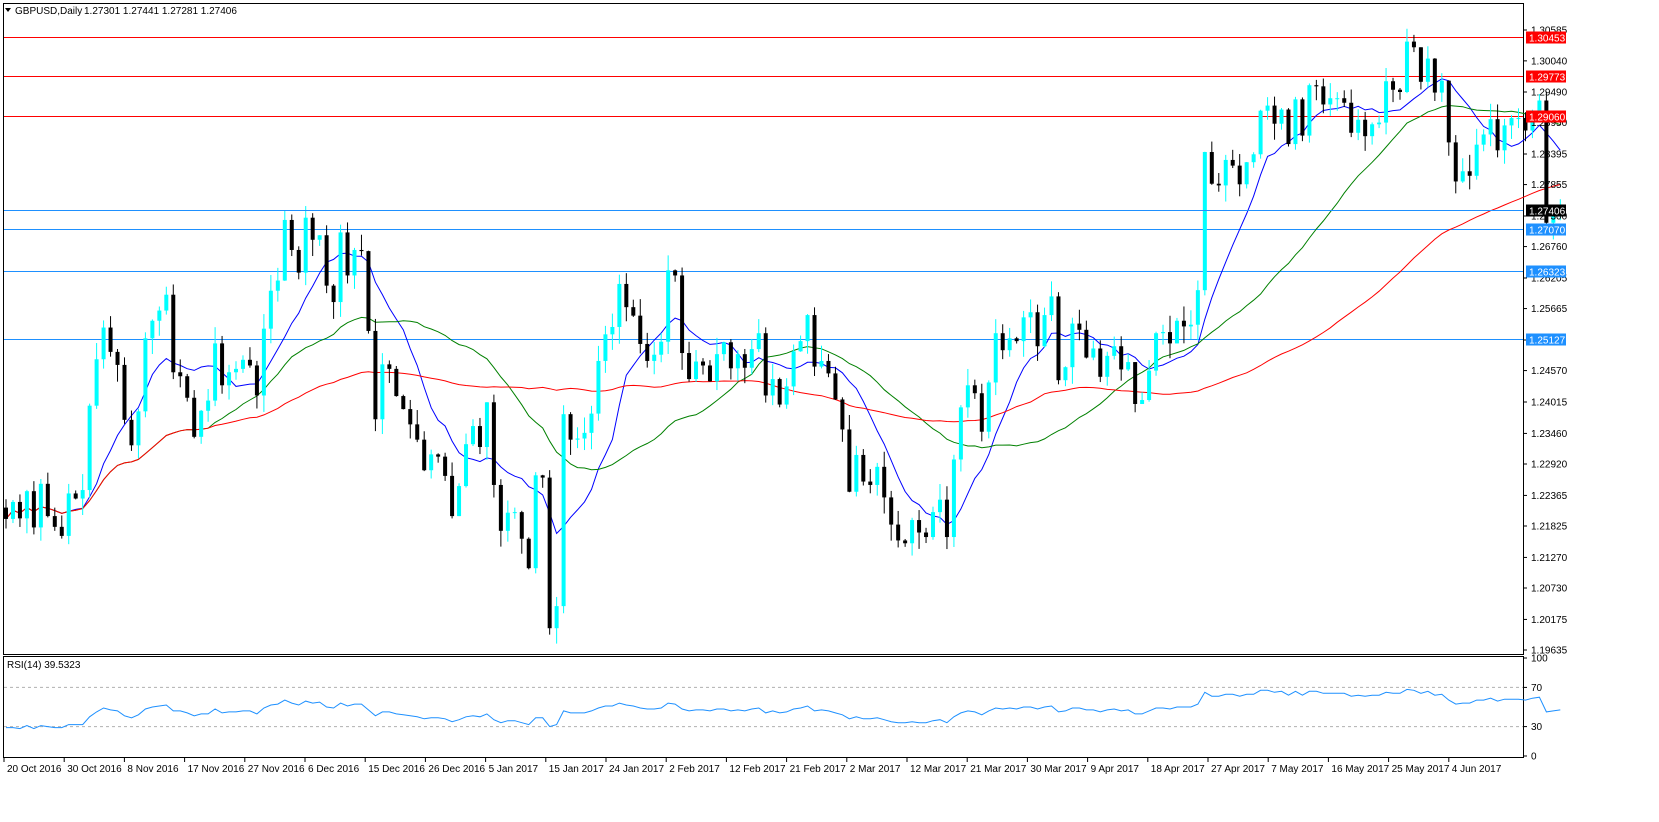  What do you see at coordinates (1534, 757) in the screenshot?
I see `rsi-tick-label: 0` at bounding box center [1534, 757].